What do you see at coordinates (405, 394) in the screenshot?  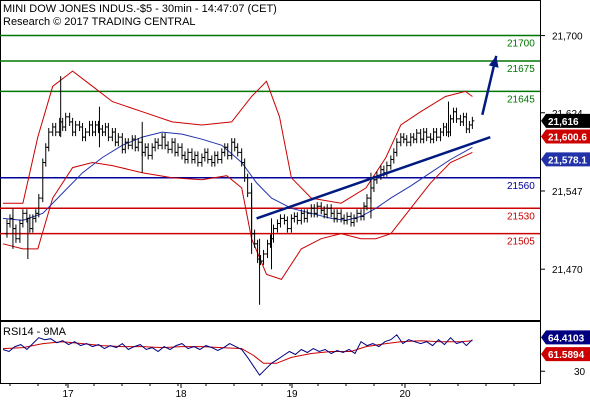 I see `x-tick-label: 20` at bounding box center [405, 394].